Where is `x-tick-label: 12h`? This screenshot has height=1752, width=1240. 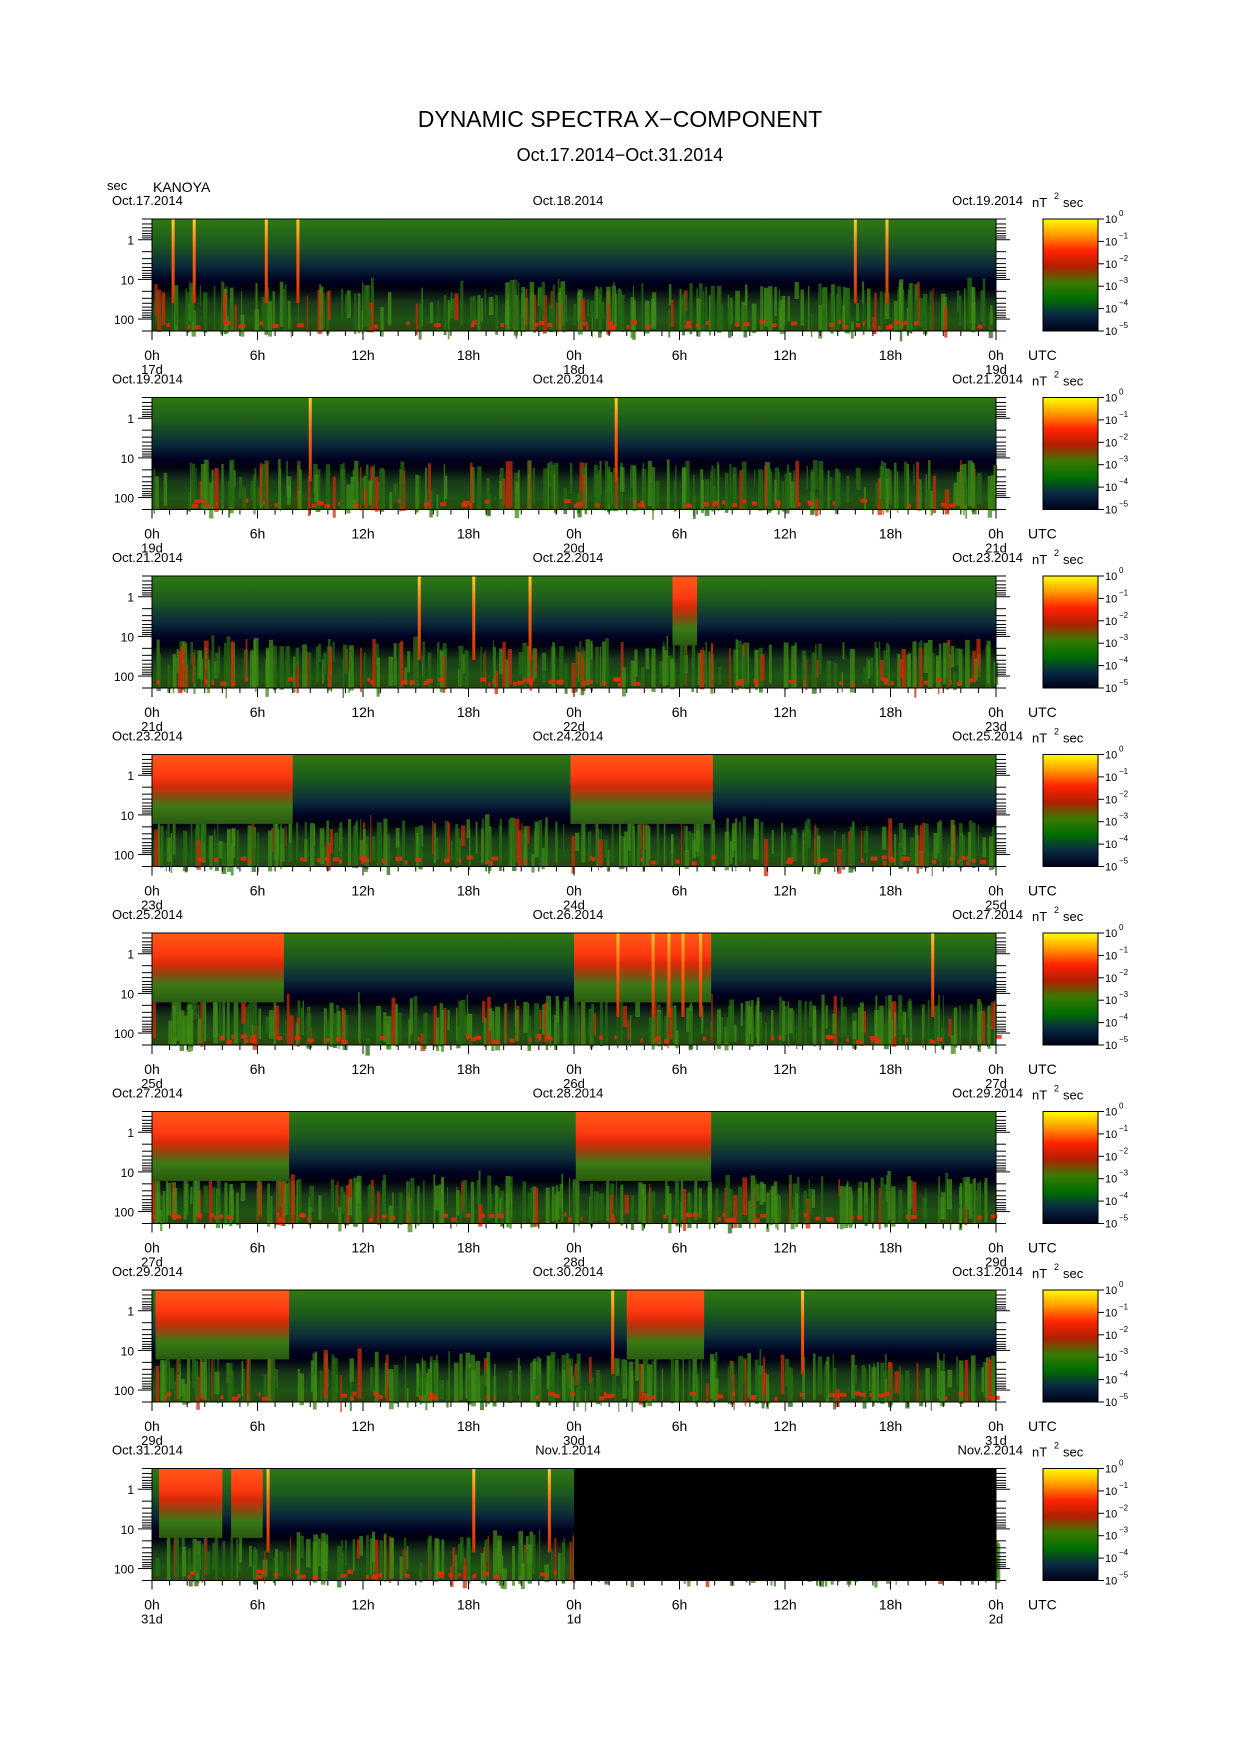
x-tick-label: 12h is located at coordinates (784, 534).